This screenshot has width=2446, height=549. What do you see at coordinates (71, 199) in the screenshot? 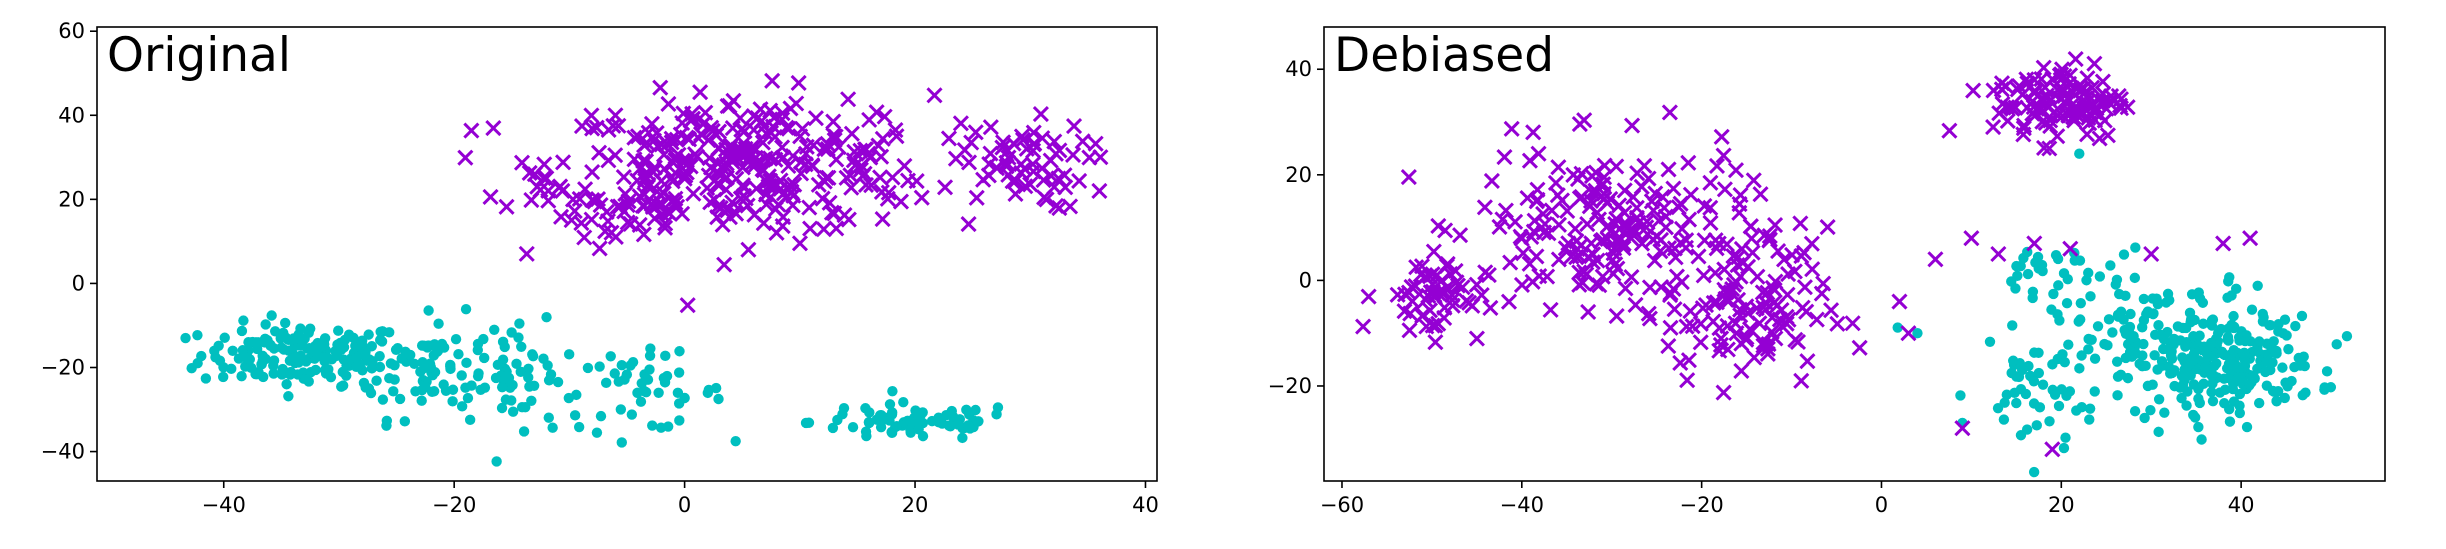
I see `y-tick-label: 20` at bounding box center [71, 199].